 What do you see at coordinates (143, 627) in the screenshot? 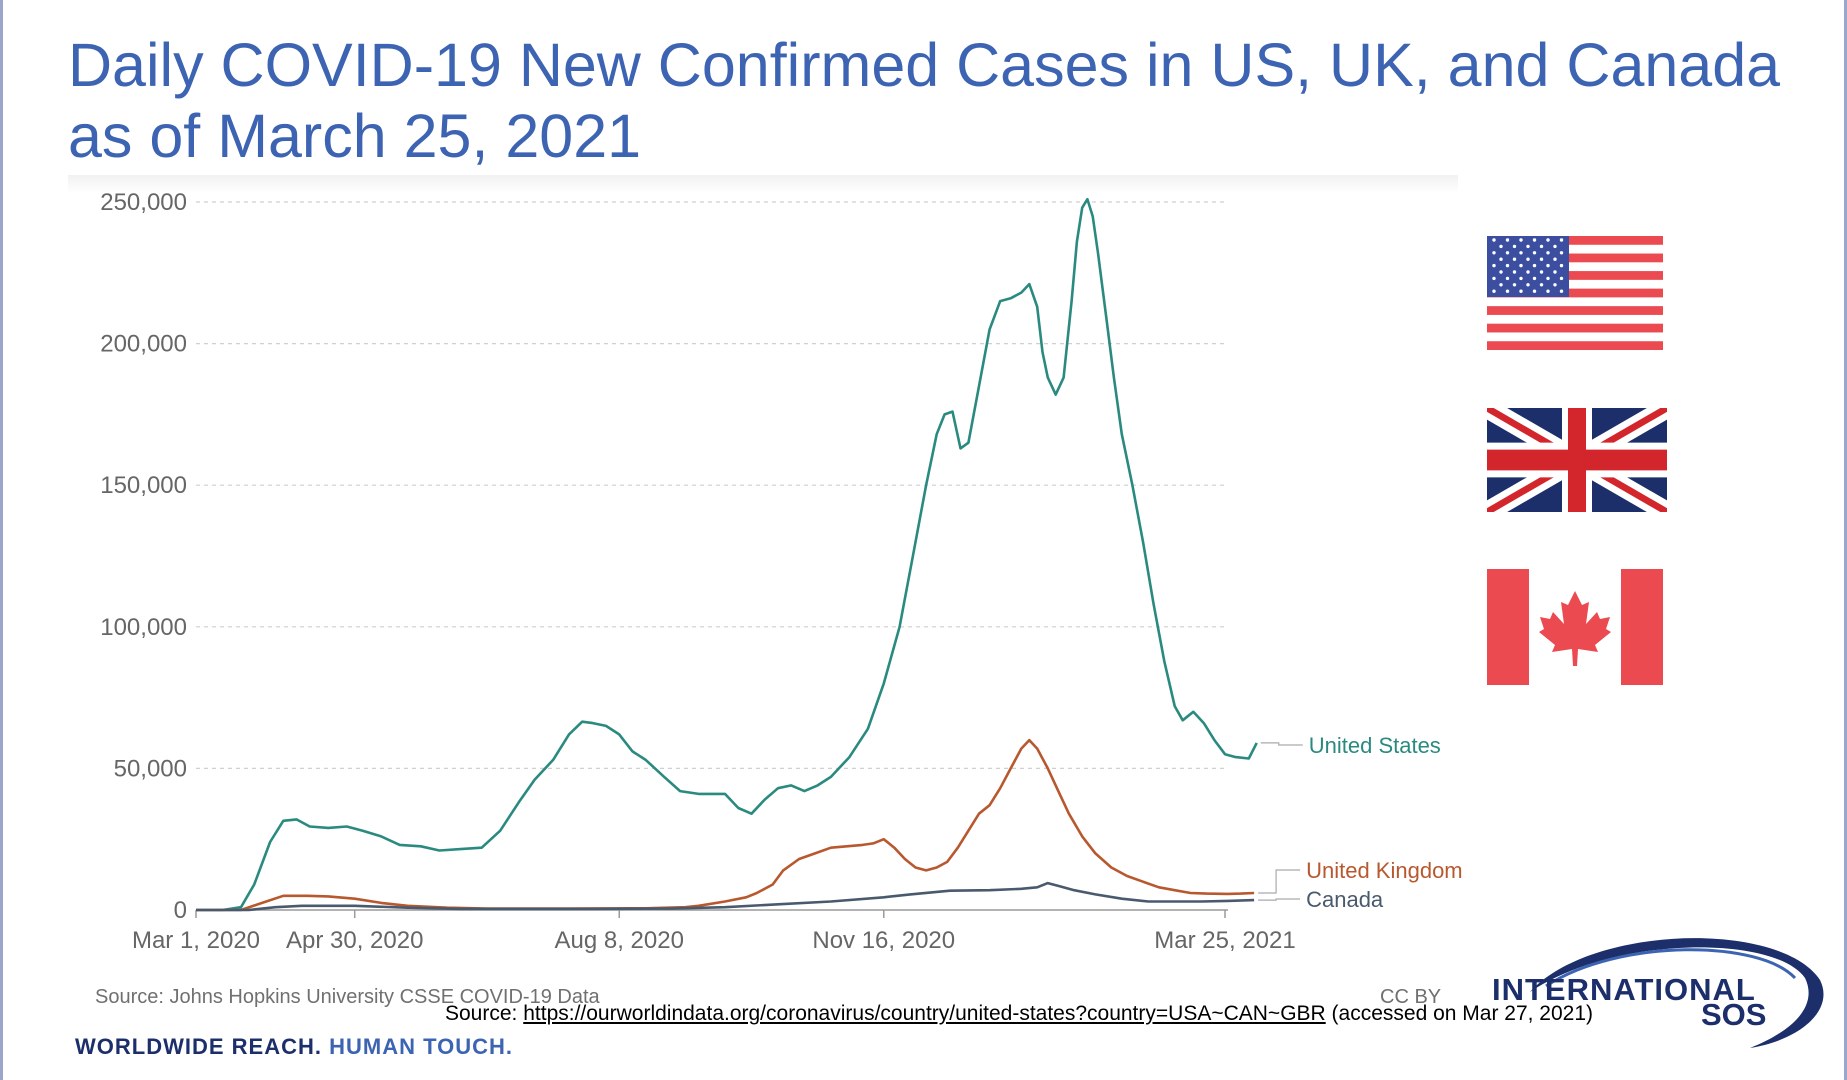
I see `y-tick-label: 100,000` at bounding box center [143, 627].